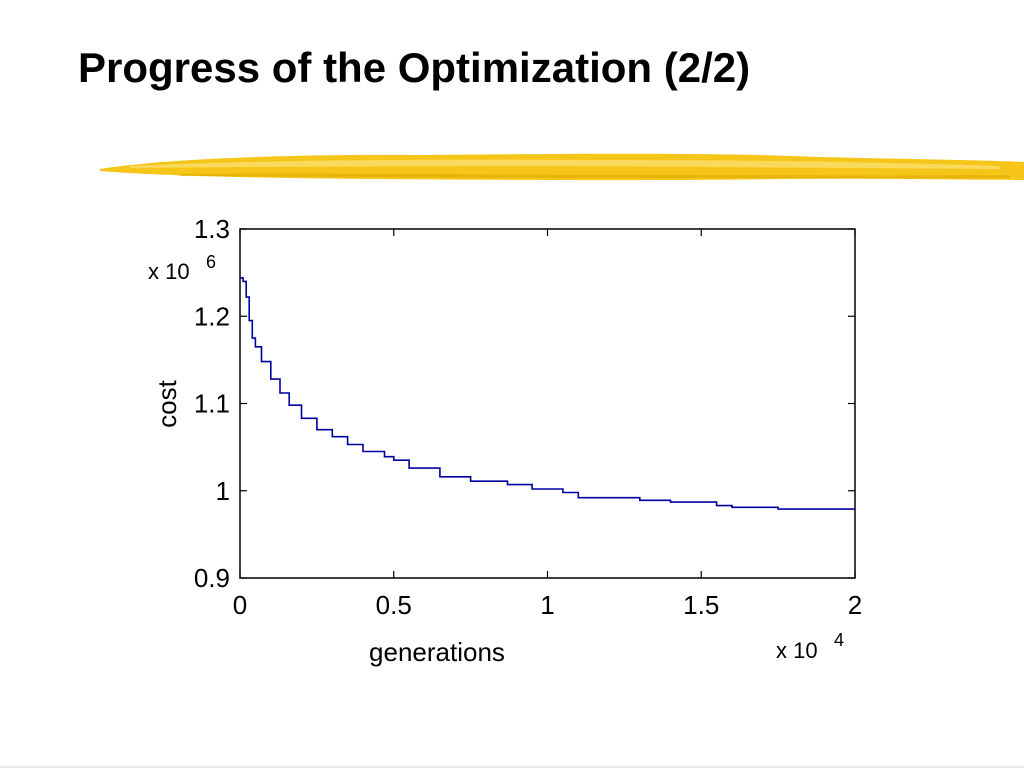 This screenshot has width=1024, height=768. Describe the element at coordinates (855, 605) in the screenshot. I see `x-tick-label: 2` at that location.